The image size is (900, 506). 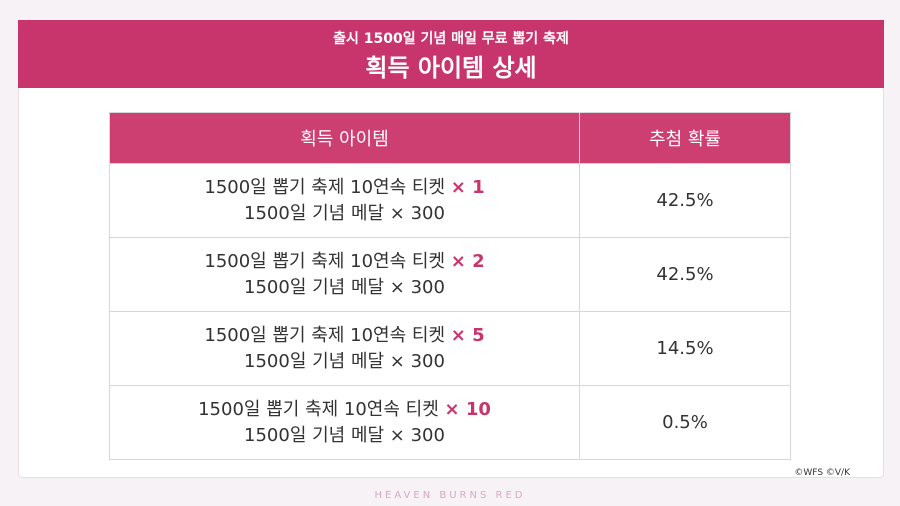 I want to click on item-line: 1500일 뽑기 축제 10연속 티켓 × 5, so click(x=344, y=336).